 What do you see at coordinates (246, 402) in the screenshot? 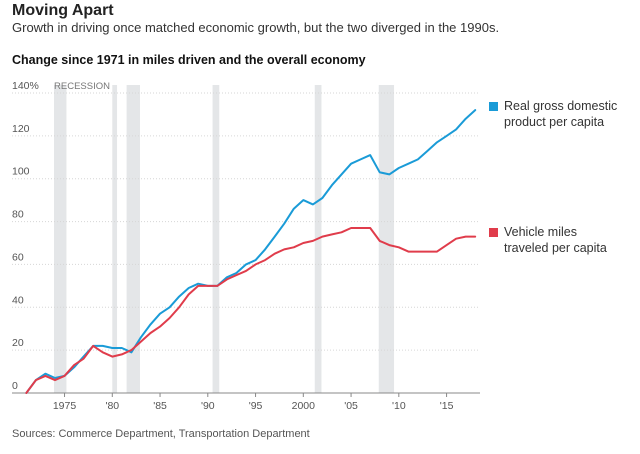
I see `axes: 1975 '80 '85 '90 '95 2000 '05 '10 '15` at bounding box center [246, 402].